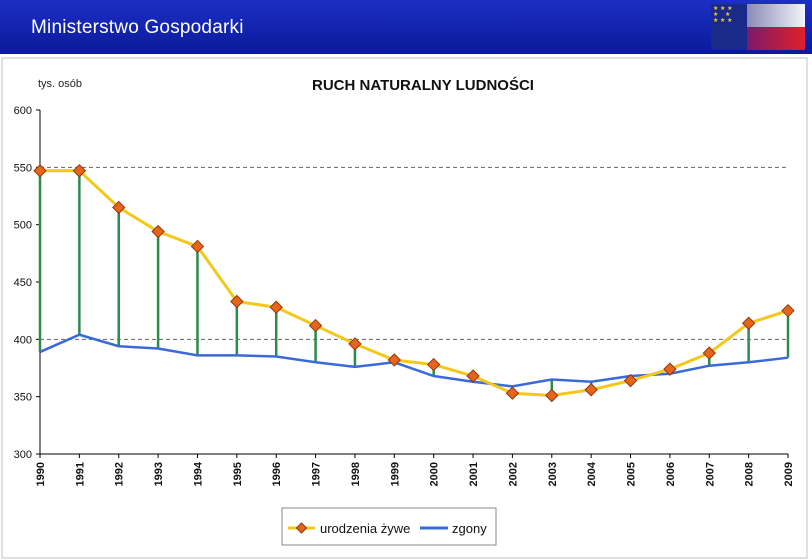 The image size is (812, 560). I want to click on x-tick-label: 2006, so click(671, 474).